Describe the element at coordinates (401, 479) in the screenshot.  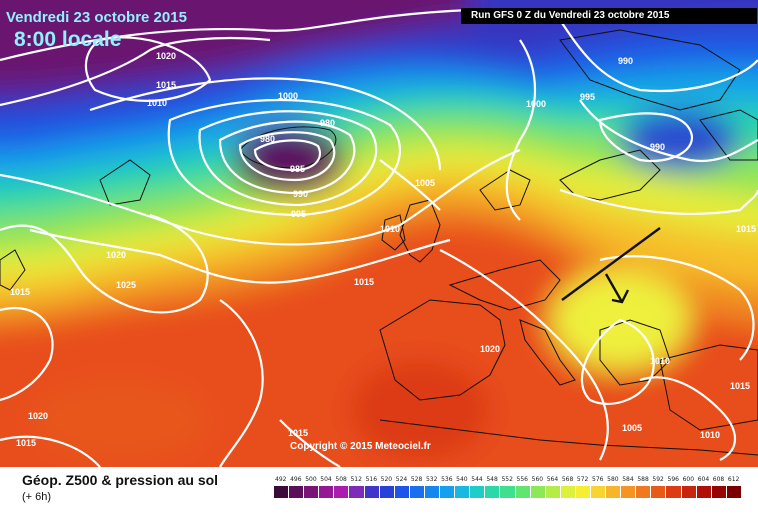
I see `scale-label: 524` at that location.